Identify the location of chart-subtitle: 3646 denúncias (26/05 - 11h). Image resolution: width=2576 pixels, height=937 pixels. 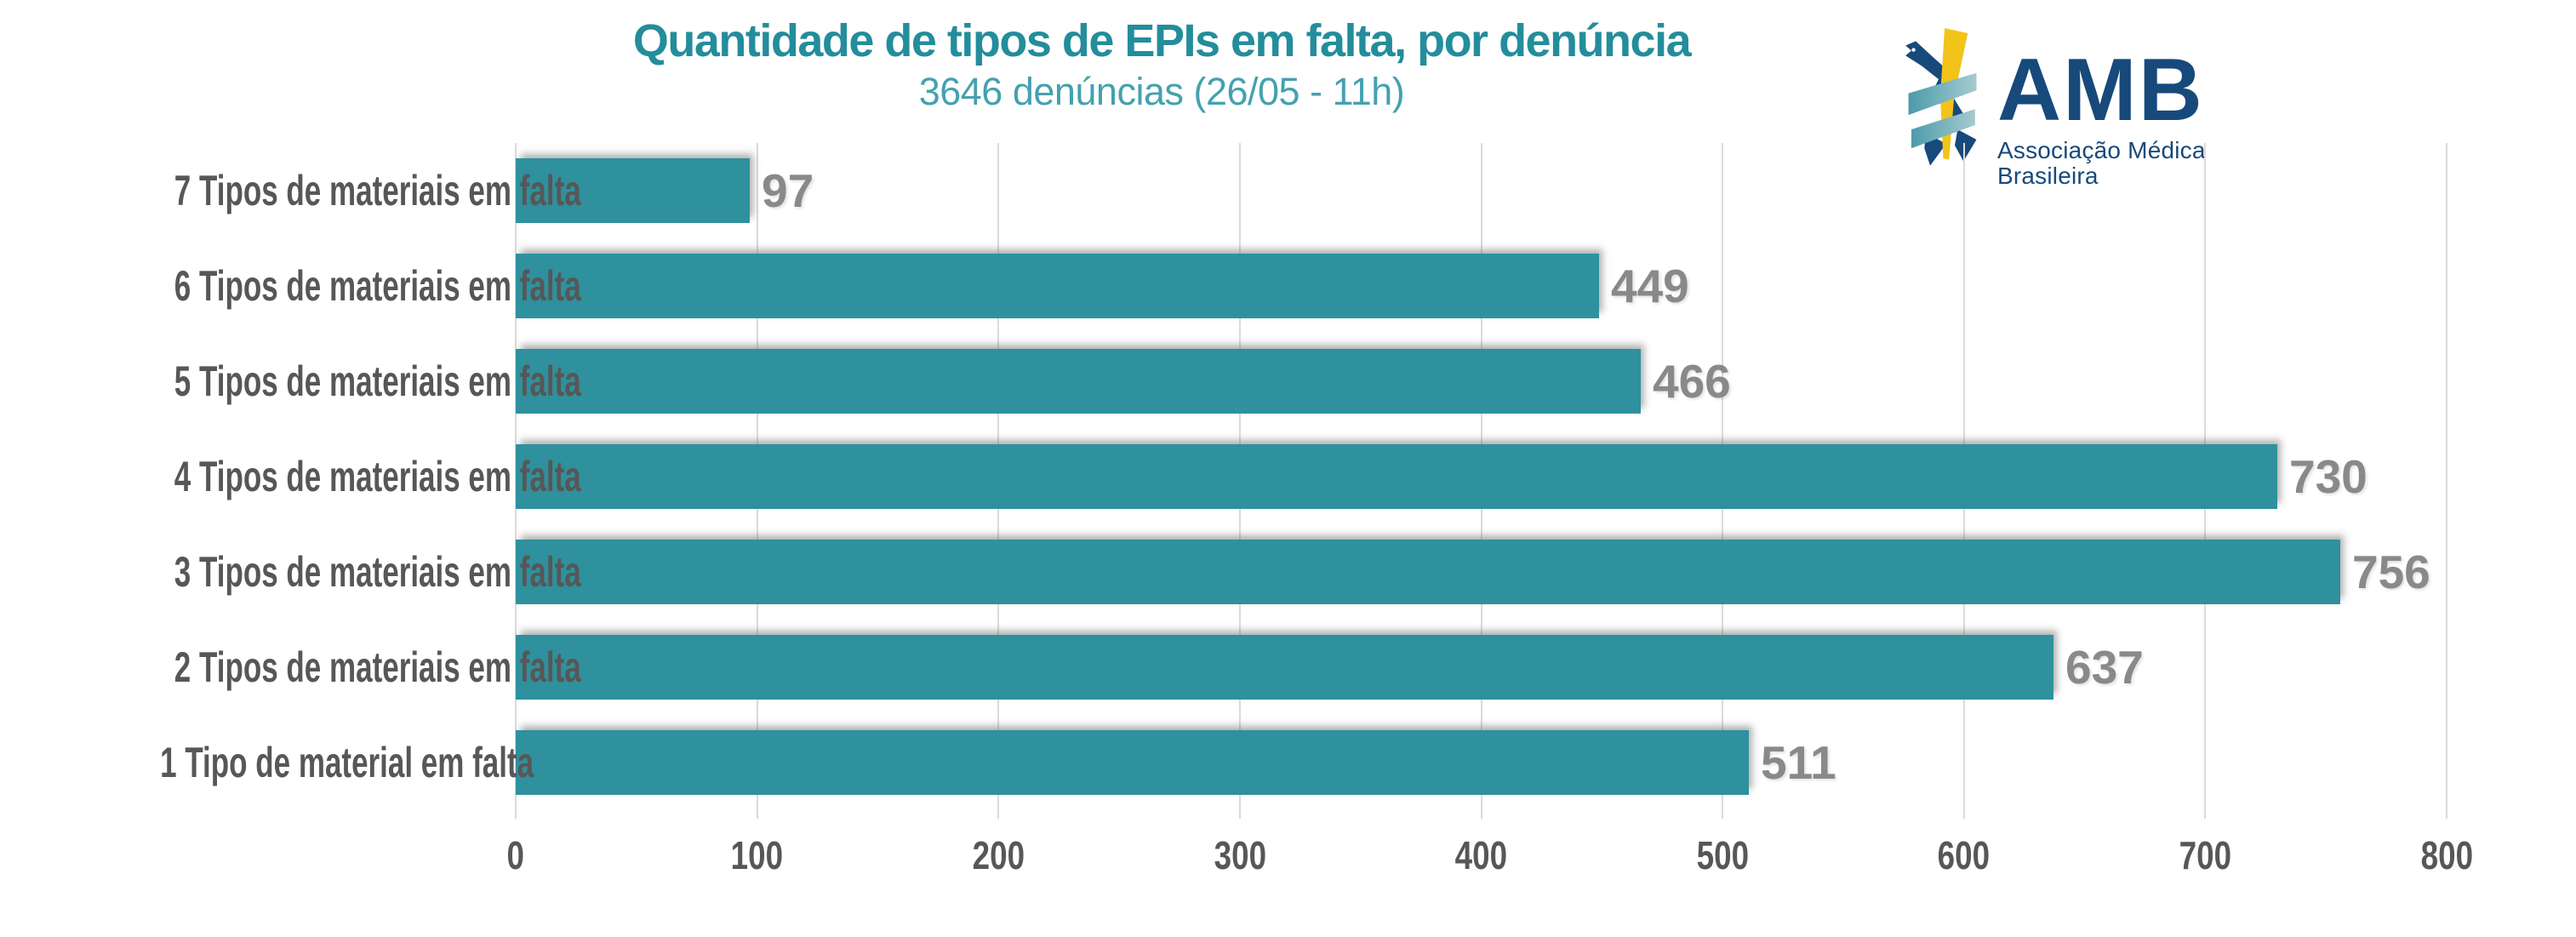
(1161, 91).